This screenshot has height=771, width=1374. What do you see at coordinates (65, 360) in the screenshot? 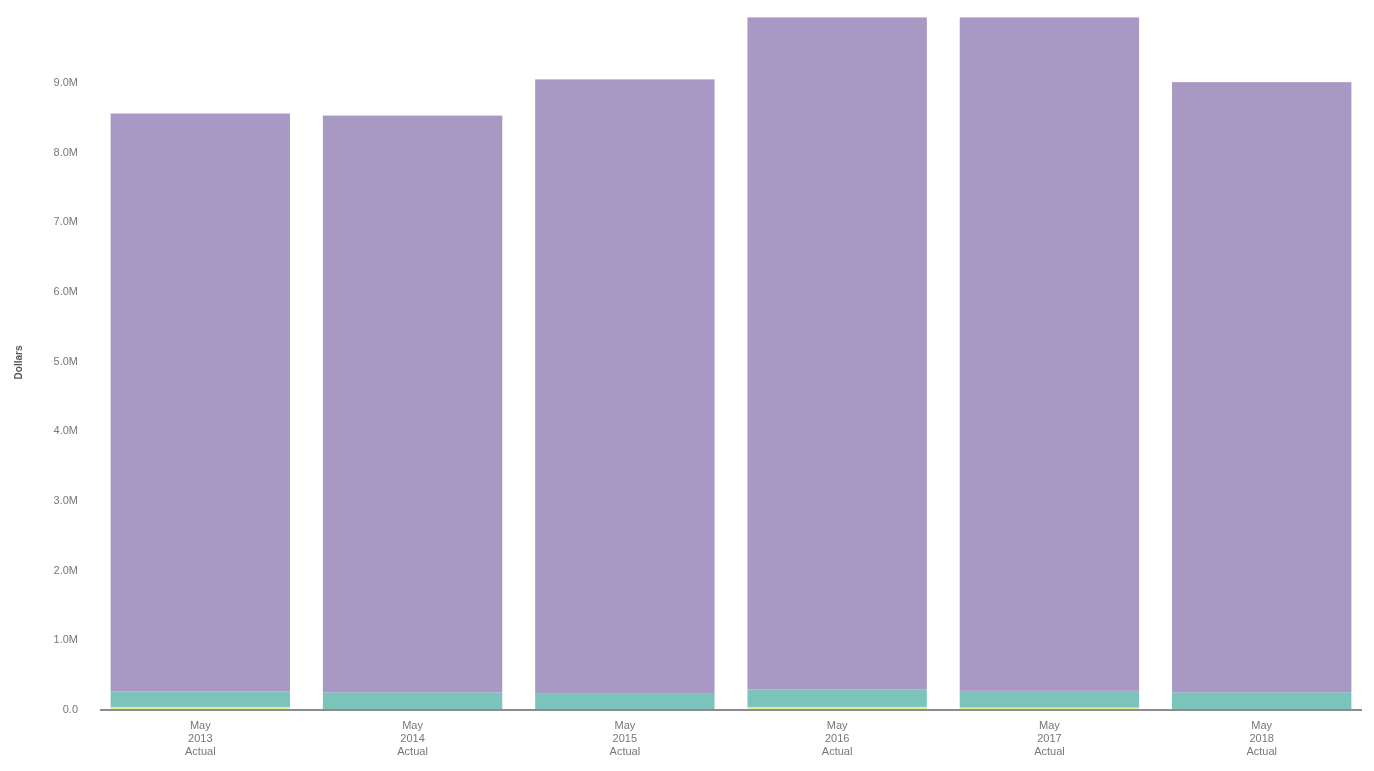
I see `y-tick-label: 5.0M` at bounding box center [65, 360].